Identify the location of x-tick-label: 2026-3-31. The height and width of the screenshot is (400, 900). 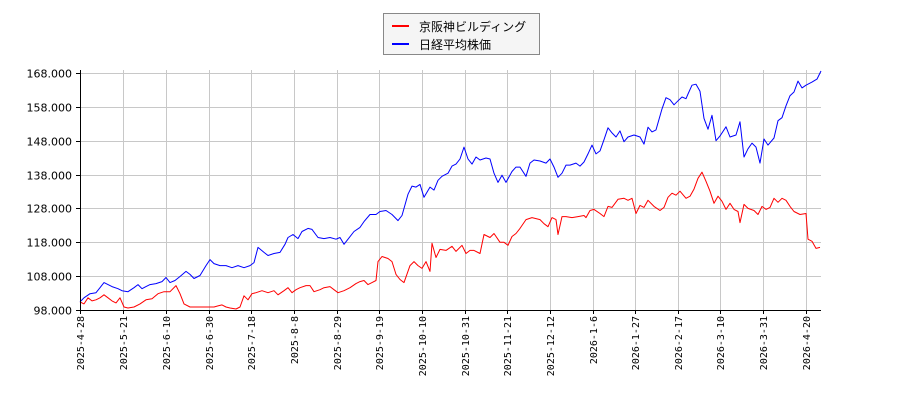
(764, 343).